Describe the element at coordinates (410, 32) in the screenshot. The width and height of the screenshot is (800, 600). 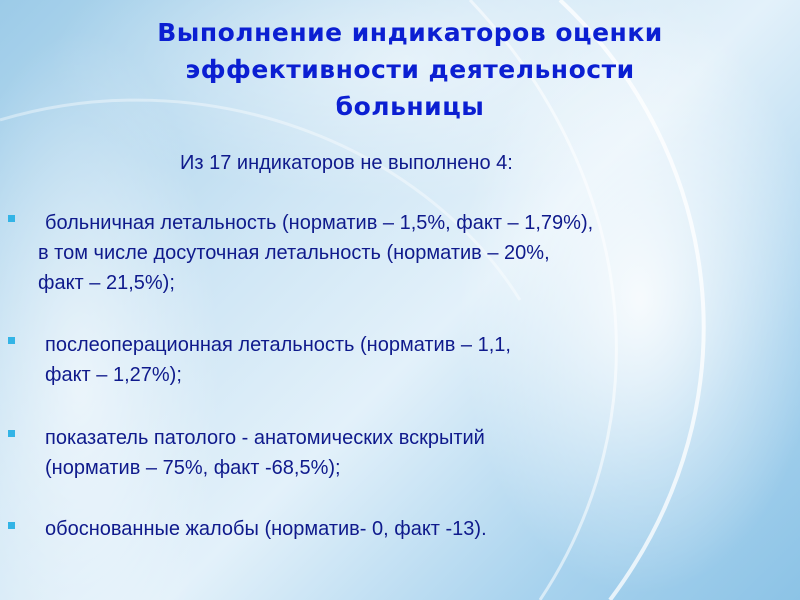
I see `title-line: Выполнение индикаторов оценки` at that location.